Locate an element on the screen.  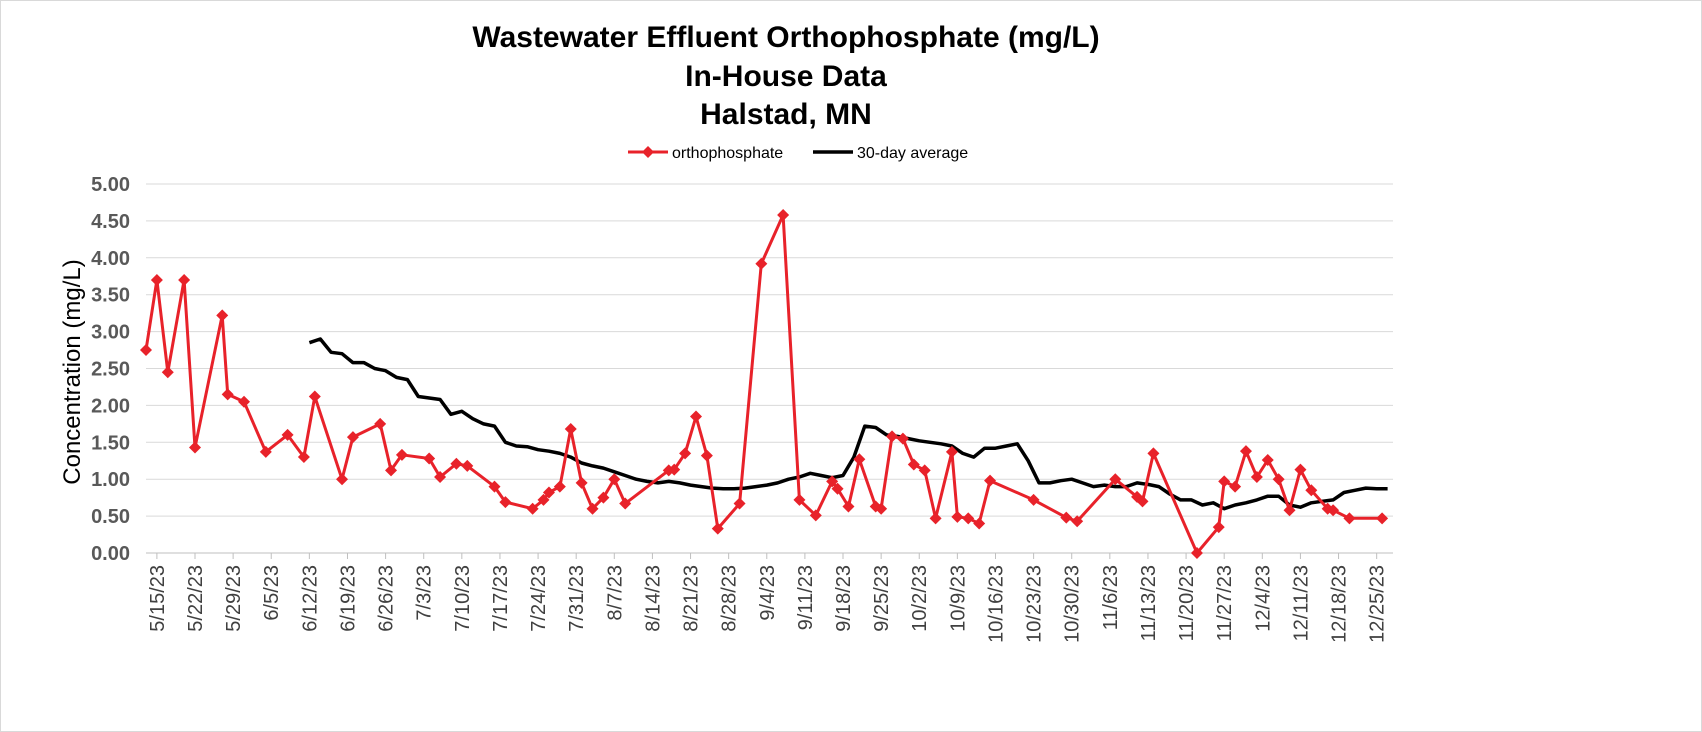
x-tick-label: 12/25/23 is located at coordinates (1378, 604).